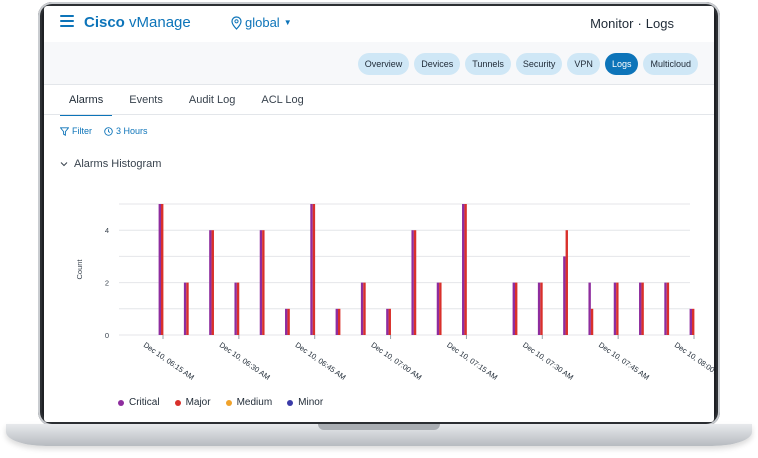  Describe the element at coordinates (228, 402) in the screenshot. I see `legend-swatch-medium` at that location.